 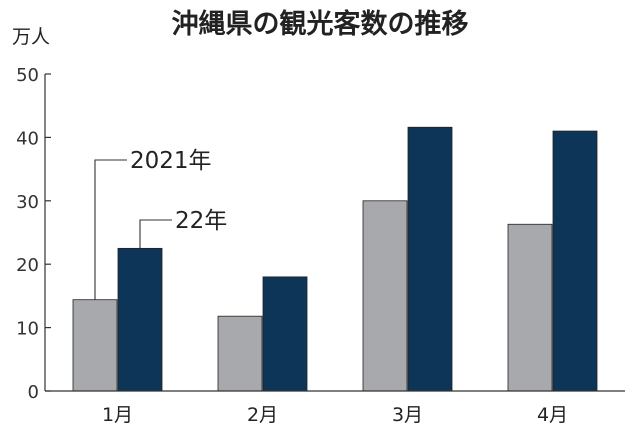 I want to click on y-tick-label: 30, so click(x=27, y=202).